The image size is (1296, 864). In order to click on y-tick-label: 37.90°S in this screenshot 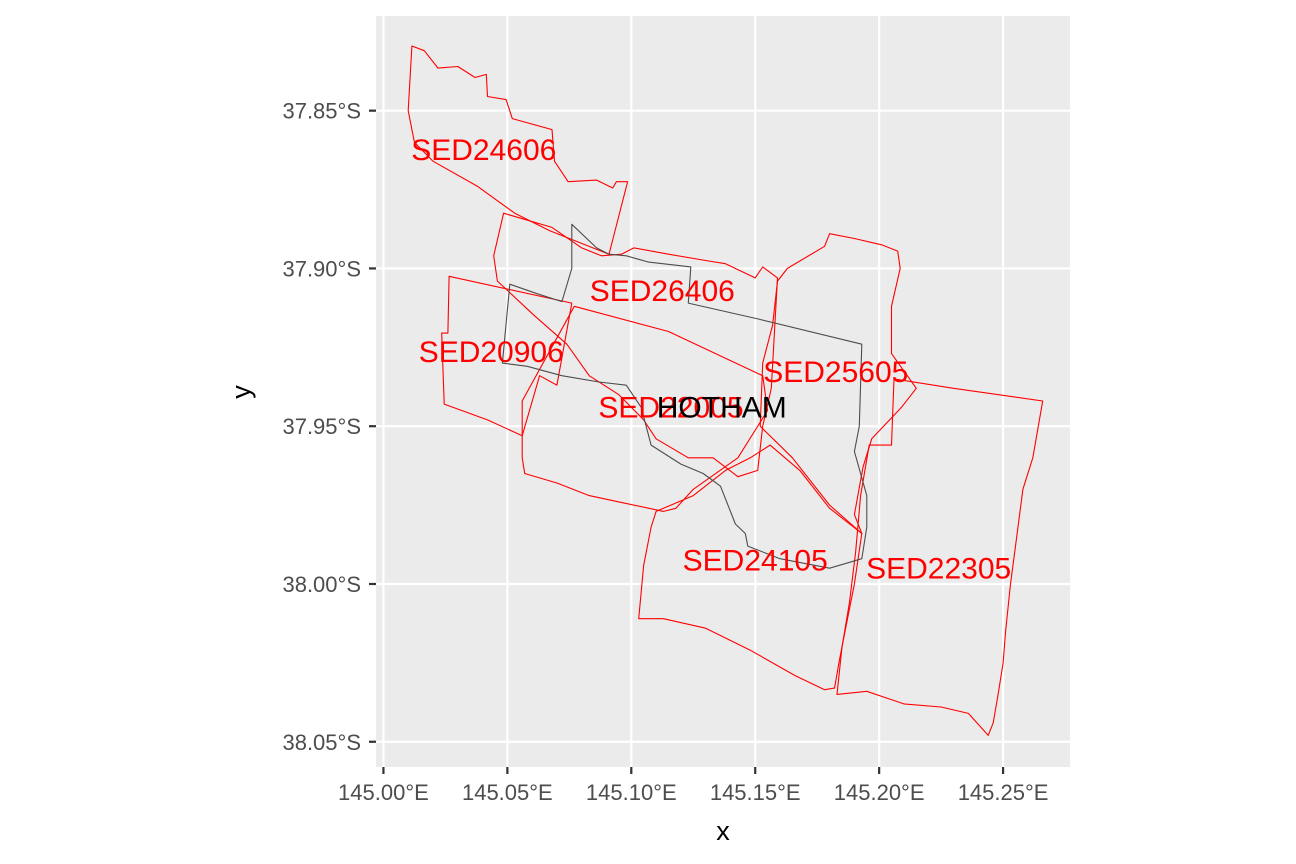, I will do `click(321, 268)`.